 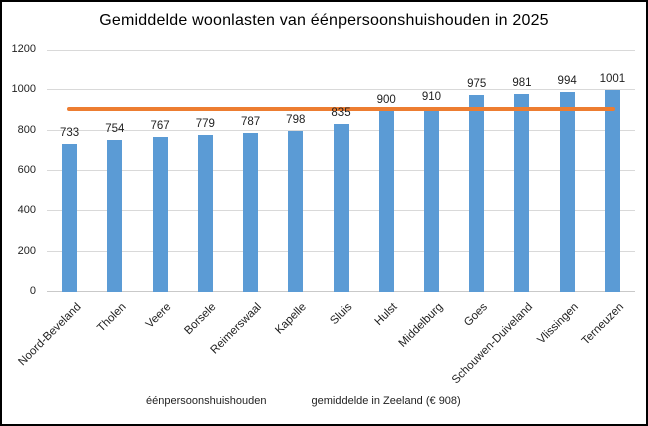 I want to click on bar-value-label: 975, so click(x=477, y=84).